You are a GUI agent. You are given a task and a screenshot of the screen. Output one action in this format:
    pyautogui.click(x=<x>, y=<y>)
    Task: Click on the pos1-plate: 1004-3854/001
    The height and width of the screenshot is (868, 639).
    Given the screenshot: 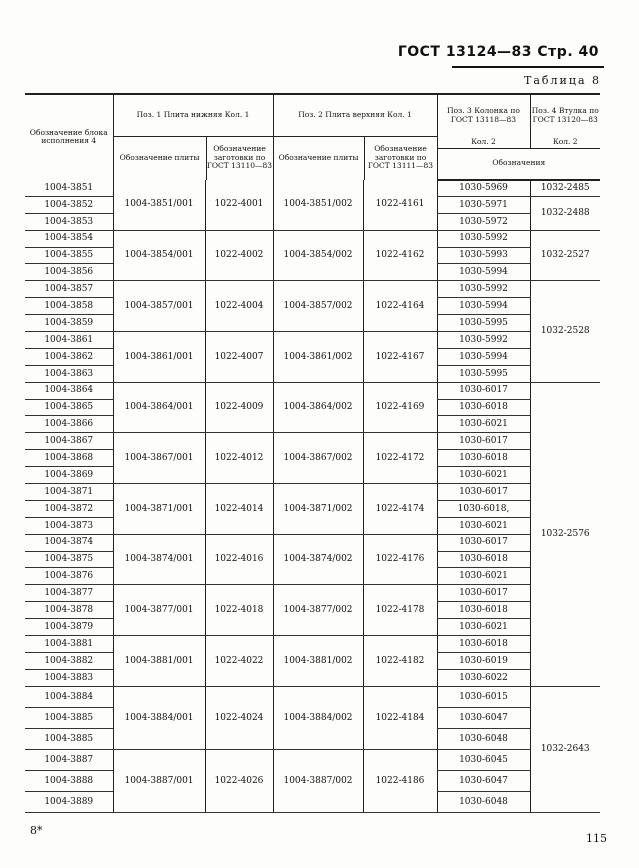 What is the action you would take?
    pyautogui.click(x=158, y=256)
    